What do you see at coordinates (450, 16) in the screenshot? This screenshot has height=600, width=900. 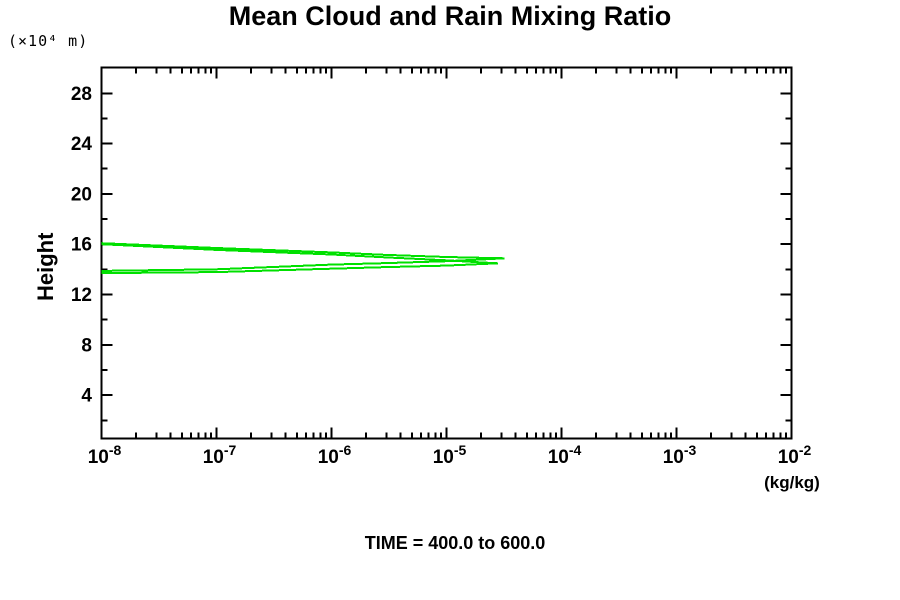 I see `page-title: Mean Cloud and Rain Mixing Ratio` at bounding box center [450, 16].